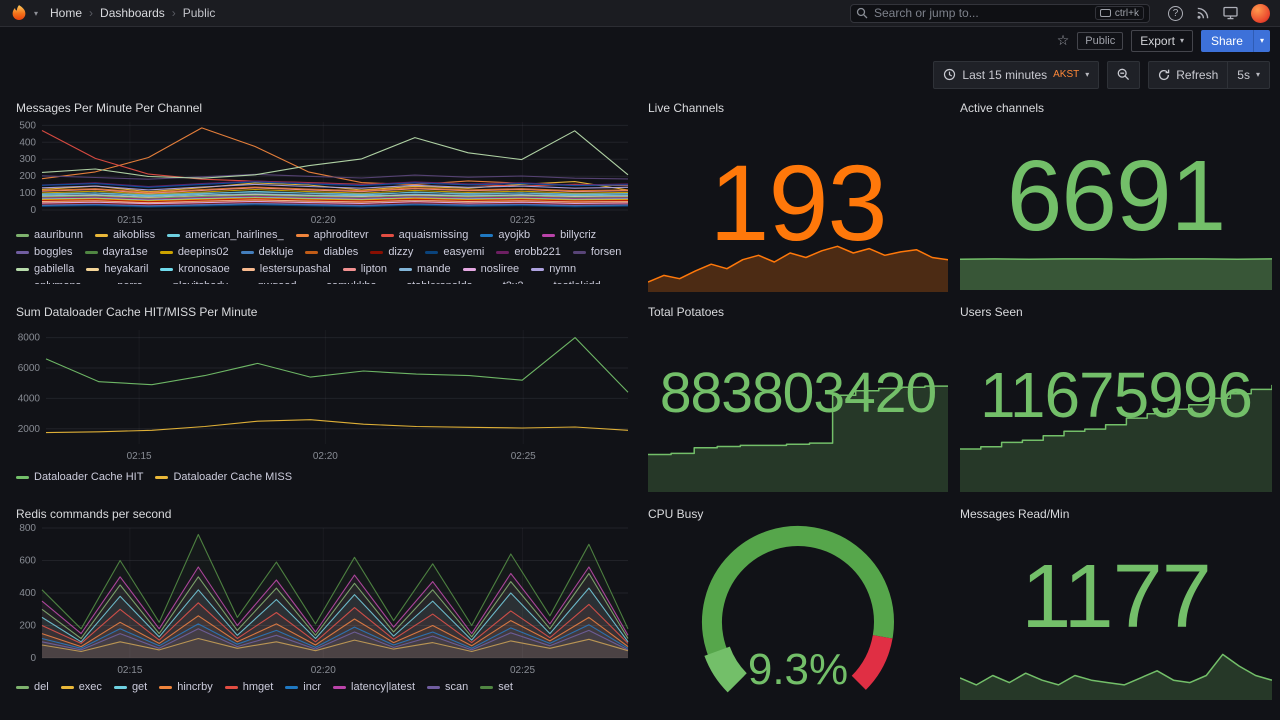 The width and height of the screenshot is (1280, 720). What do you see at coordinates (537, 252) in the screenshot?
I see `legend-series-label: erobb221` at bounding box center [537, 252].